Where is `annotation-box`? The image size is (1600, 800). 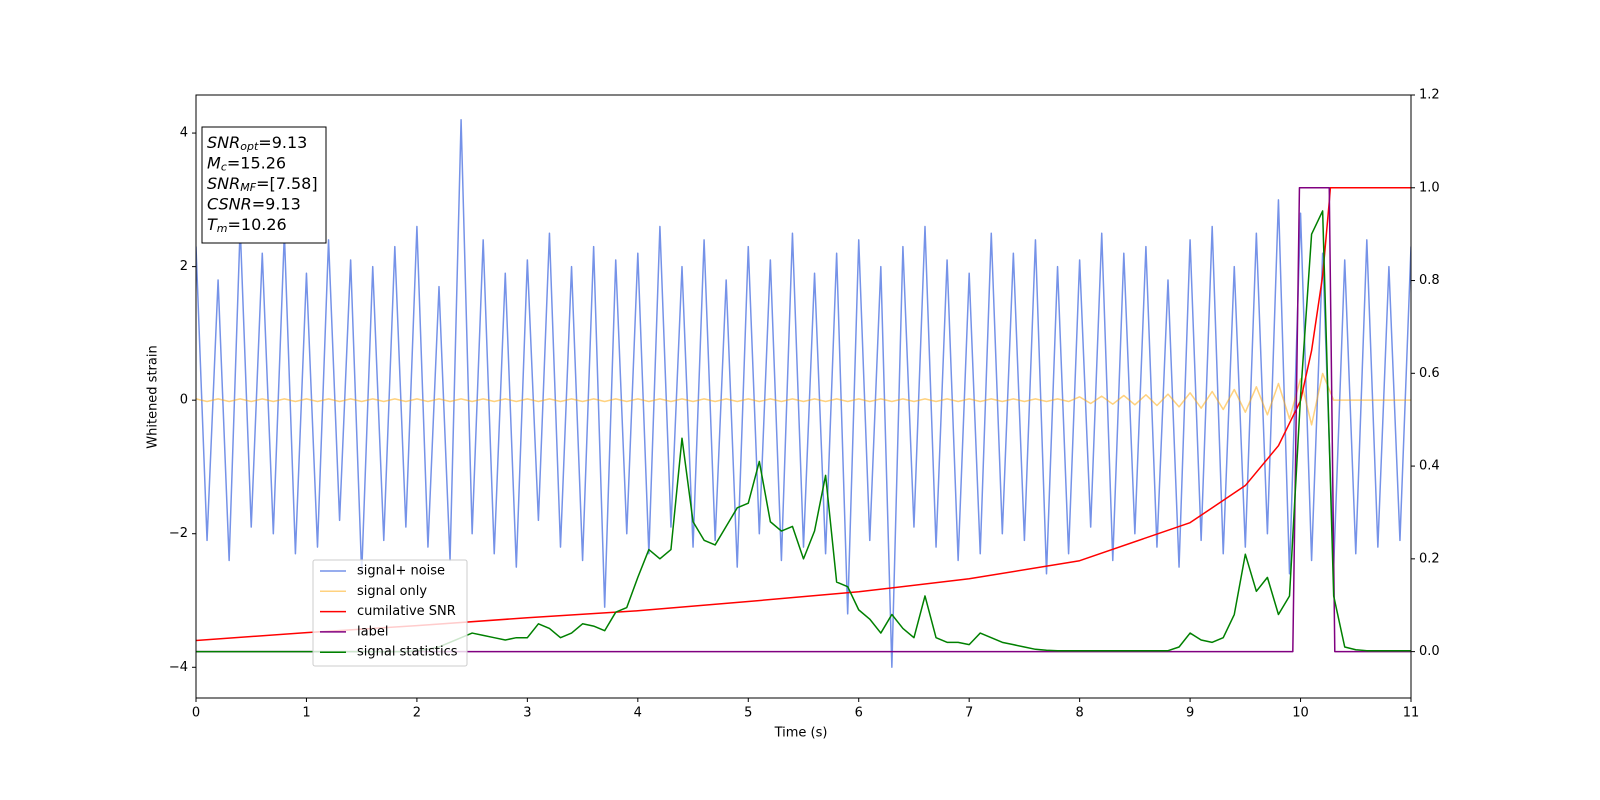
annotation-box is located at coordinates (264, 185).